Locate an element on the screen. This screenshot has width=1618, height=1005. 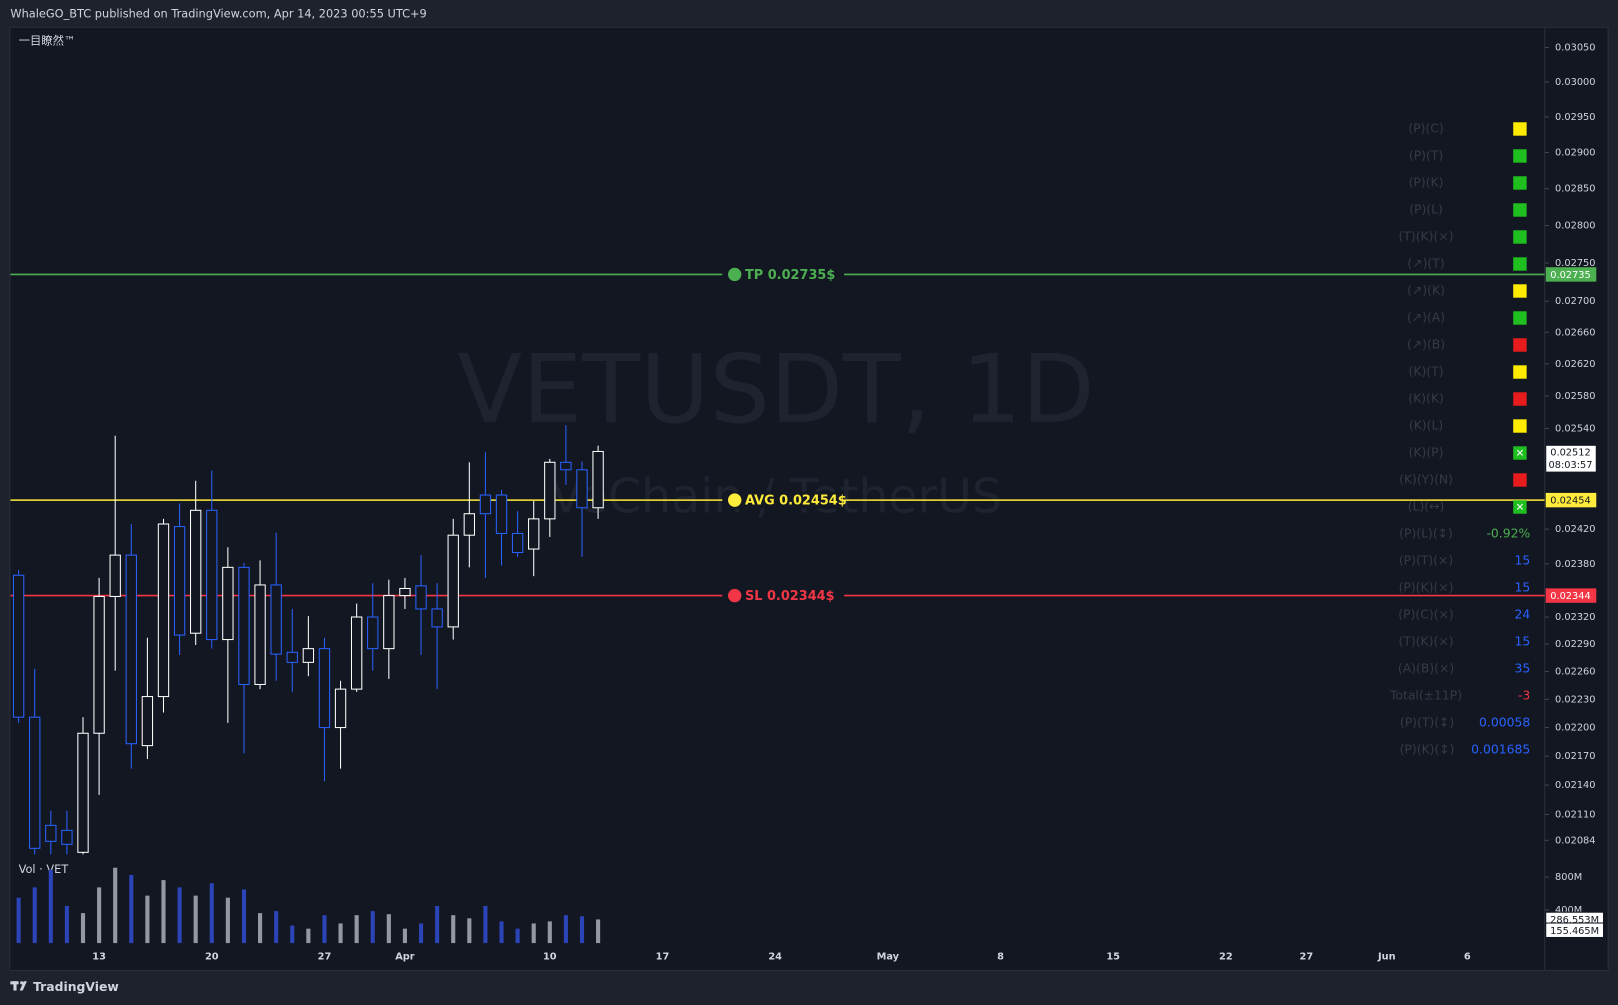
panel-value: 0.001685 is located at coordinates (1500, 750).